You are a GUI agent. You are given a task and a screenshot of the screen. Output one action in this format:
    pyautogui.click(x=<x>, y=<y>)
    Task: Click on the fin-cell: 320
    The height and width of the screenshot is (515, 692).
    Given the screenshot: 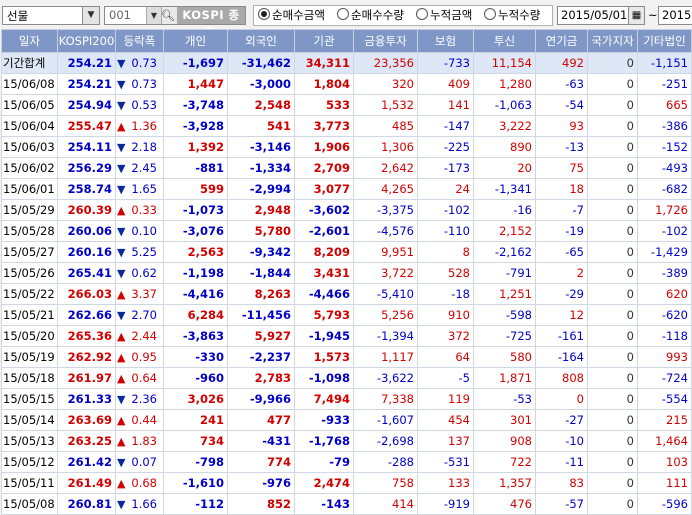 What is the action you would take?
    pyautogui.click(x=385, y=84)
    